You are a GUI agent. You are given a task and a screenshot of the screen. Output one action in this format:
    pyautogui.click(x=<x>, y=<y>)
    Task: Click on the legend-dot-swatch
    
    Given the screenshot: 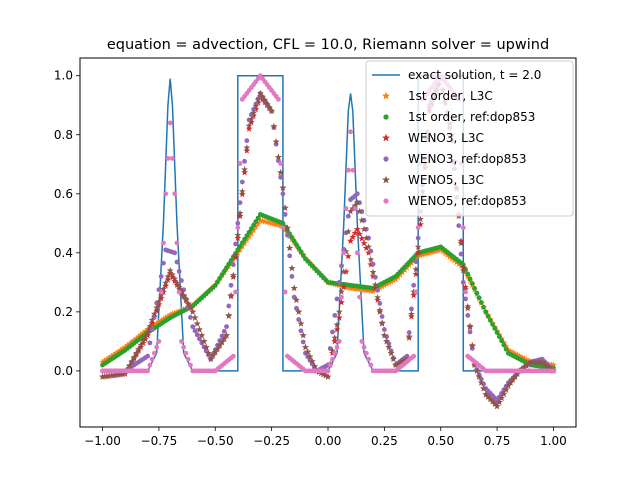 What is the action you would take?
    pyautogui.click(x=386, y=117)
    